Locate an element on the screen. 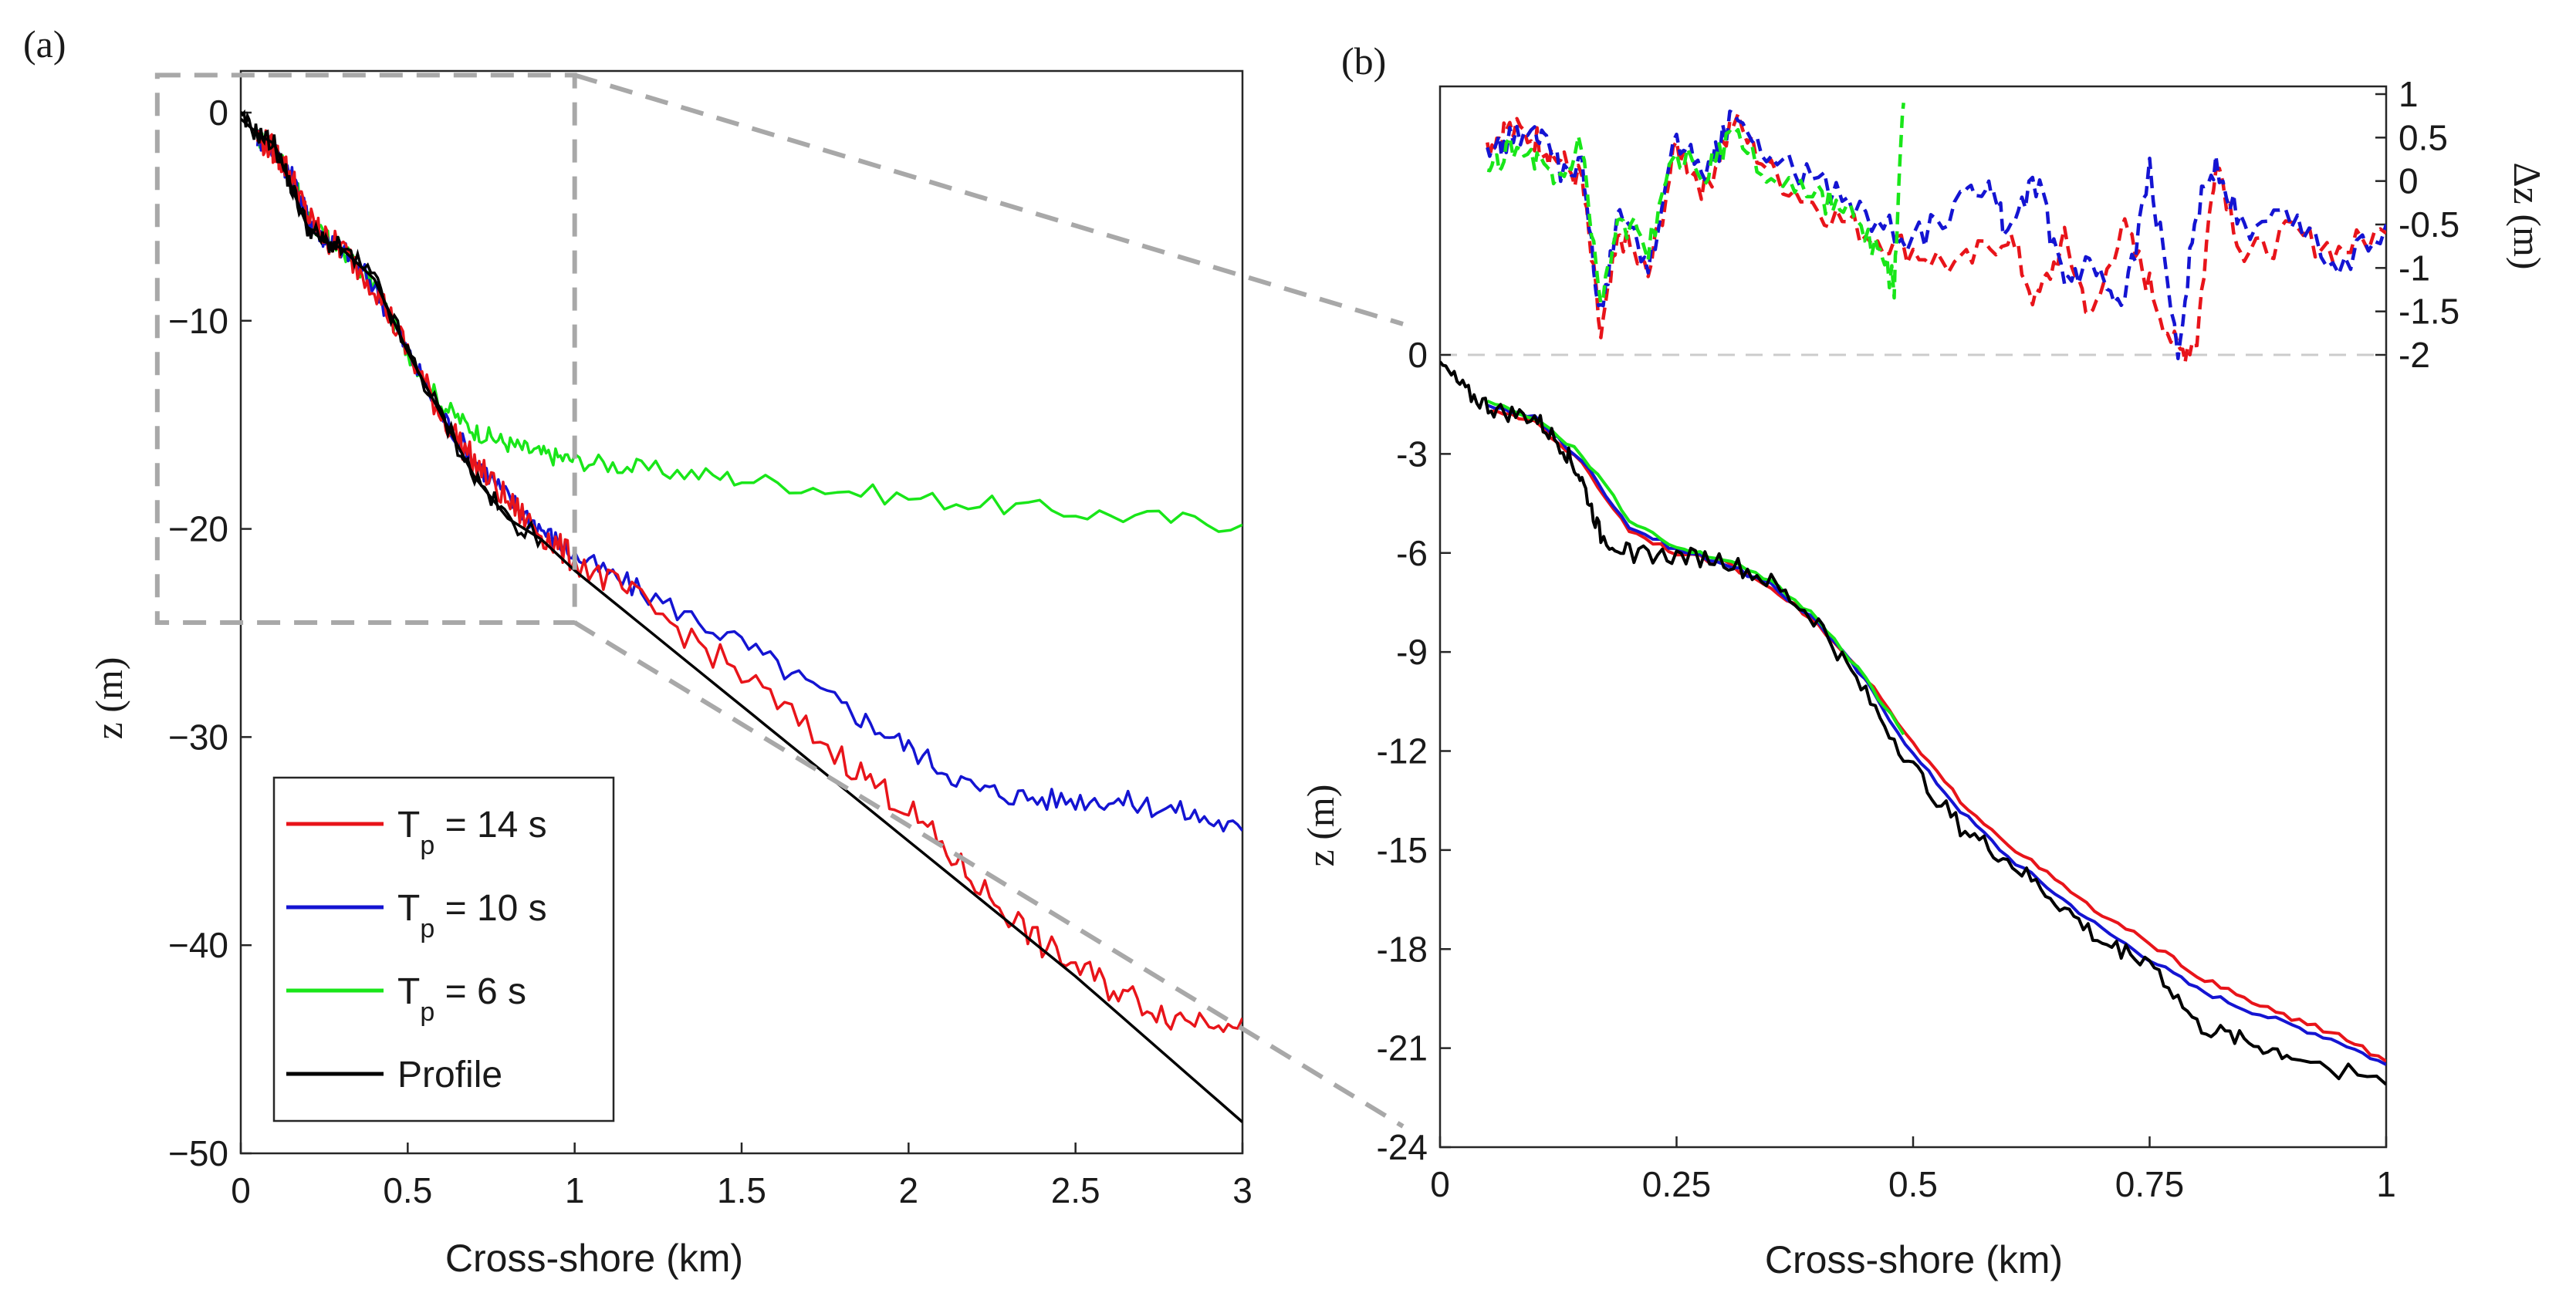 The width and height of the screenshot is (2576, 1303). x-tick-label-a: 0 is located at coordinates (241, 1190).